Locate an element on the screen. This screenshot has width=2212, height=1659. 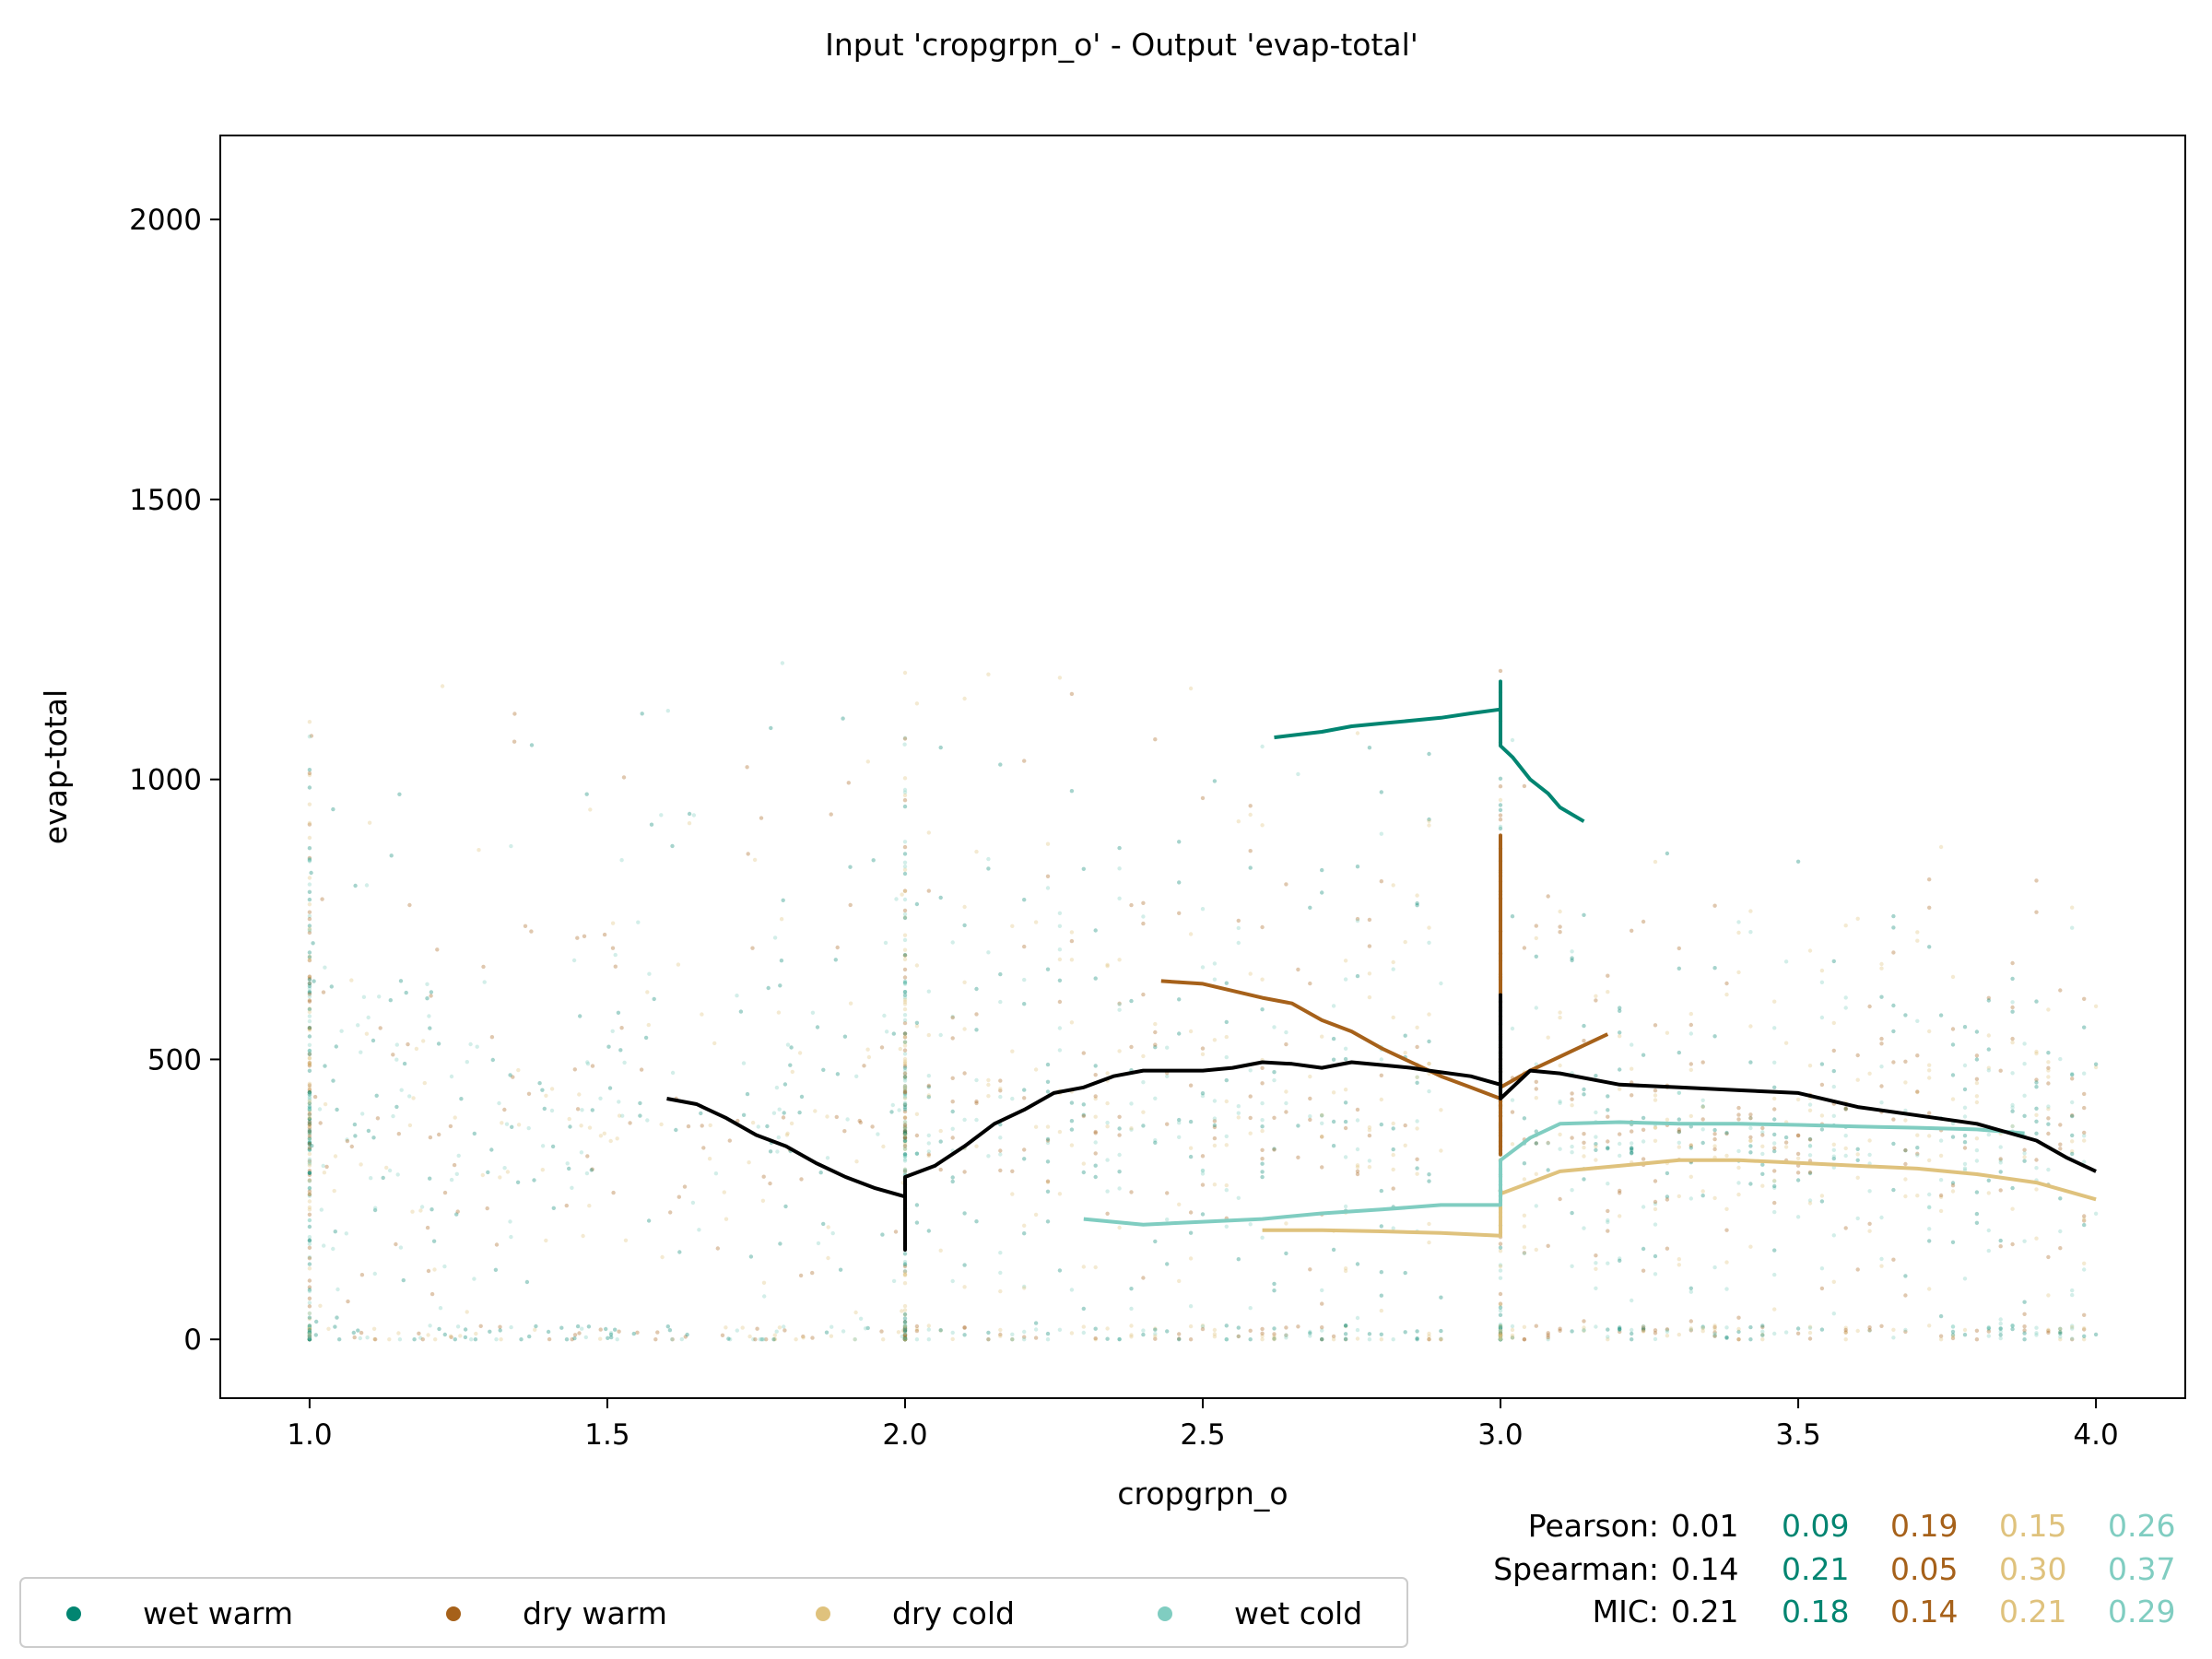
x-tick-label: 2.5 is located at coordinates (1202, 1435).